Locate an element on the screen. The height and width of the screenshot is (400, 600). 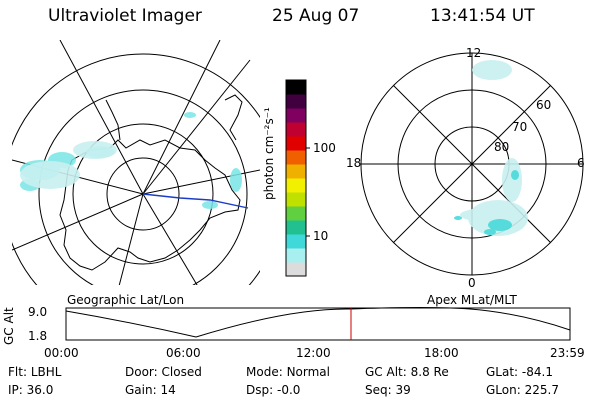
status-door: Door: Closed is located at coordinates (163, 372).